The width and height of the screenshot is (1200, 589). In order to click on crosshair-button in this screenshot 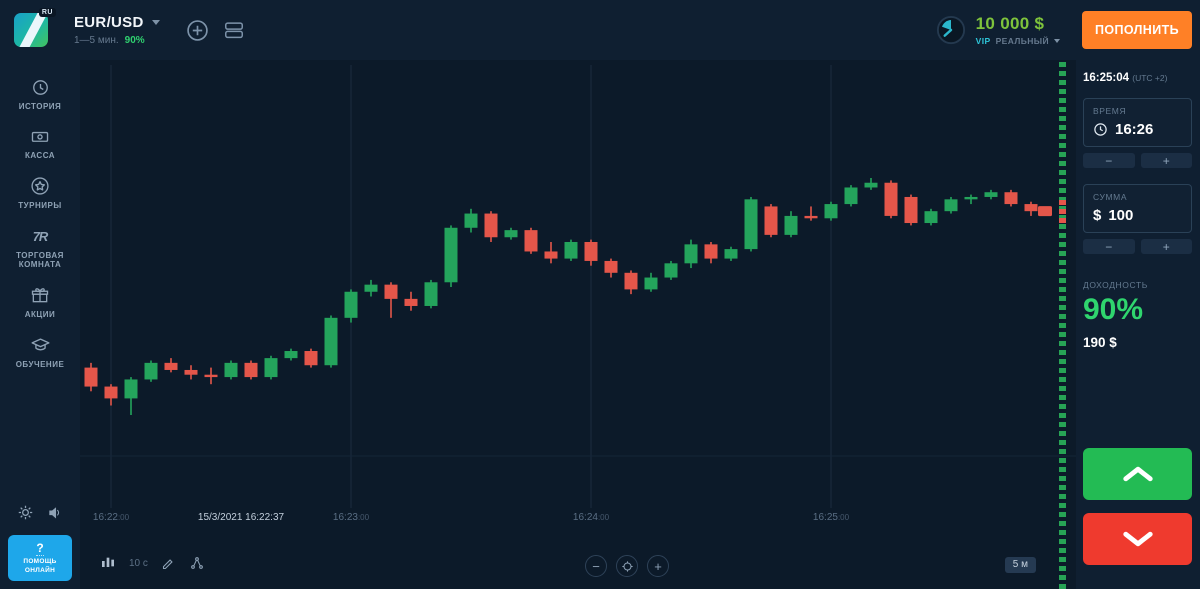, I will do `click(627, 566)`.